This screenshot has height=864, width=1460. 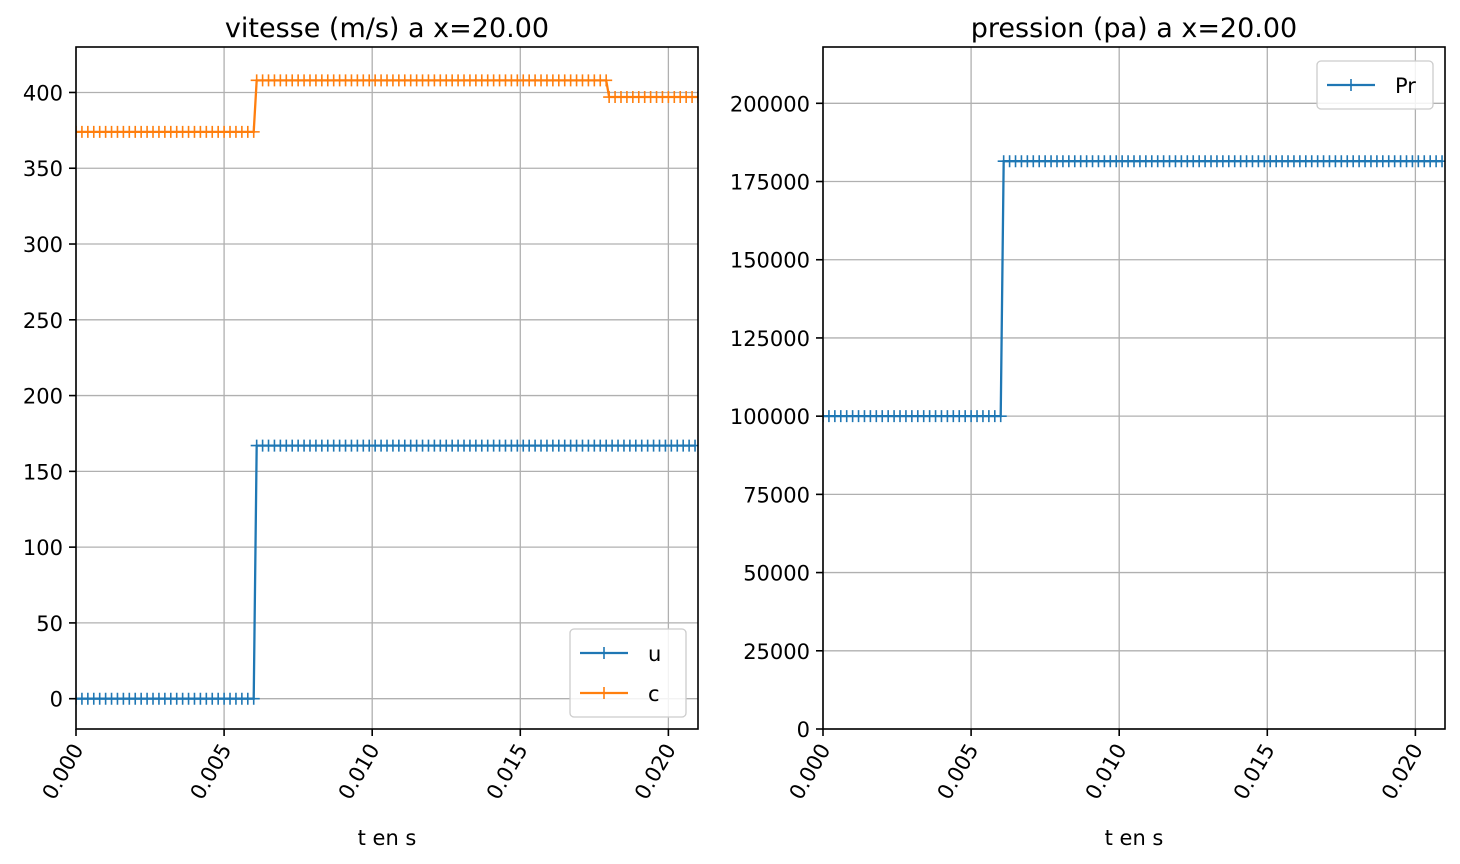 I want to click on pressure-xlabel: t en s, so click(x=1134, y=838).